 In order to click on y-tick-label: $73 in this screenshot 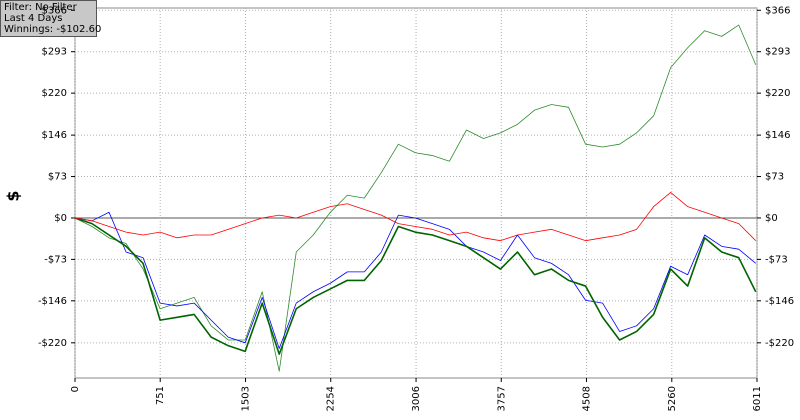, I will do `click(57, 177)`.